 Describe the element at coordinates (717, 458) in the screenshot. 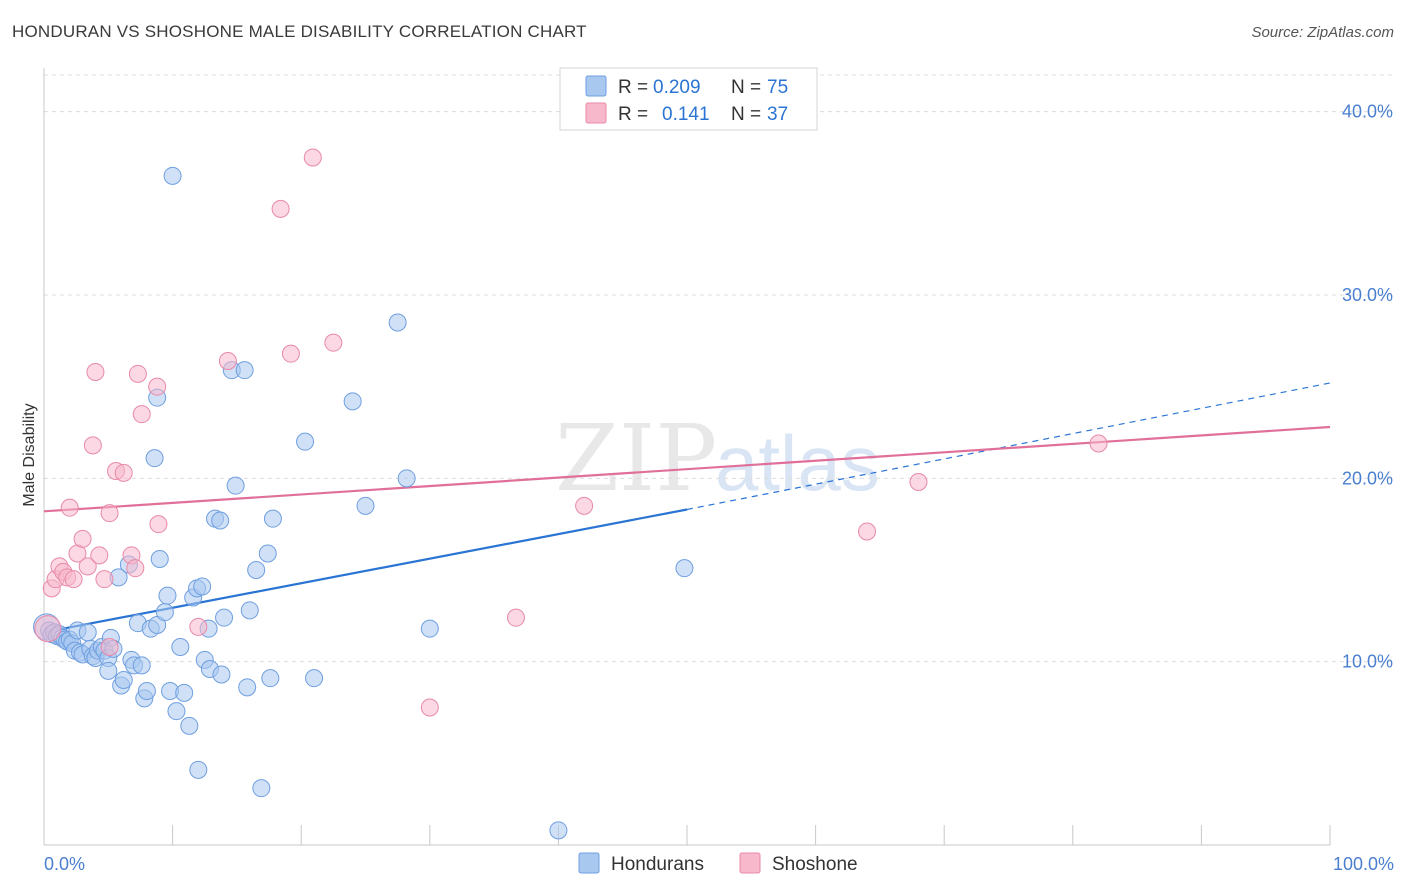

I see `watermark: ZIP atlas` at that location.